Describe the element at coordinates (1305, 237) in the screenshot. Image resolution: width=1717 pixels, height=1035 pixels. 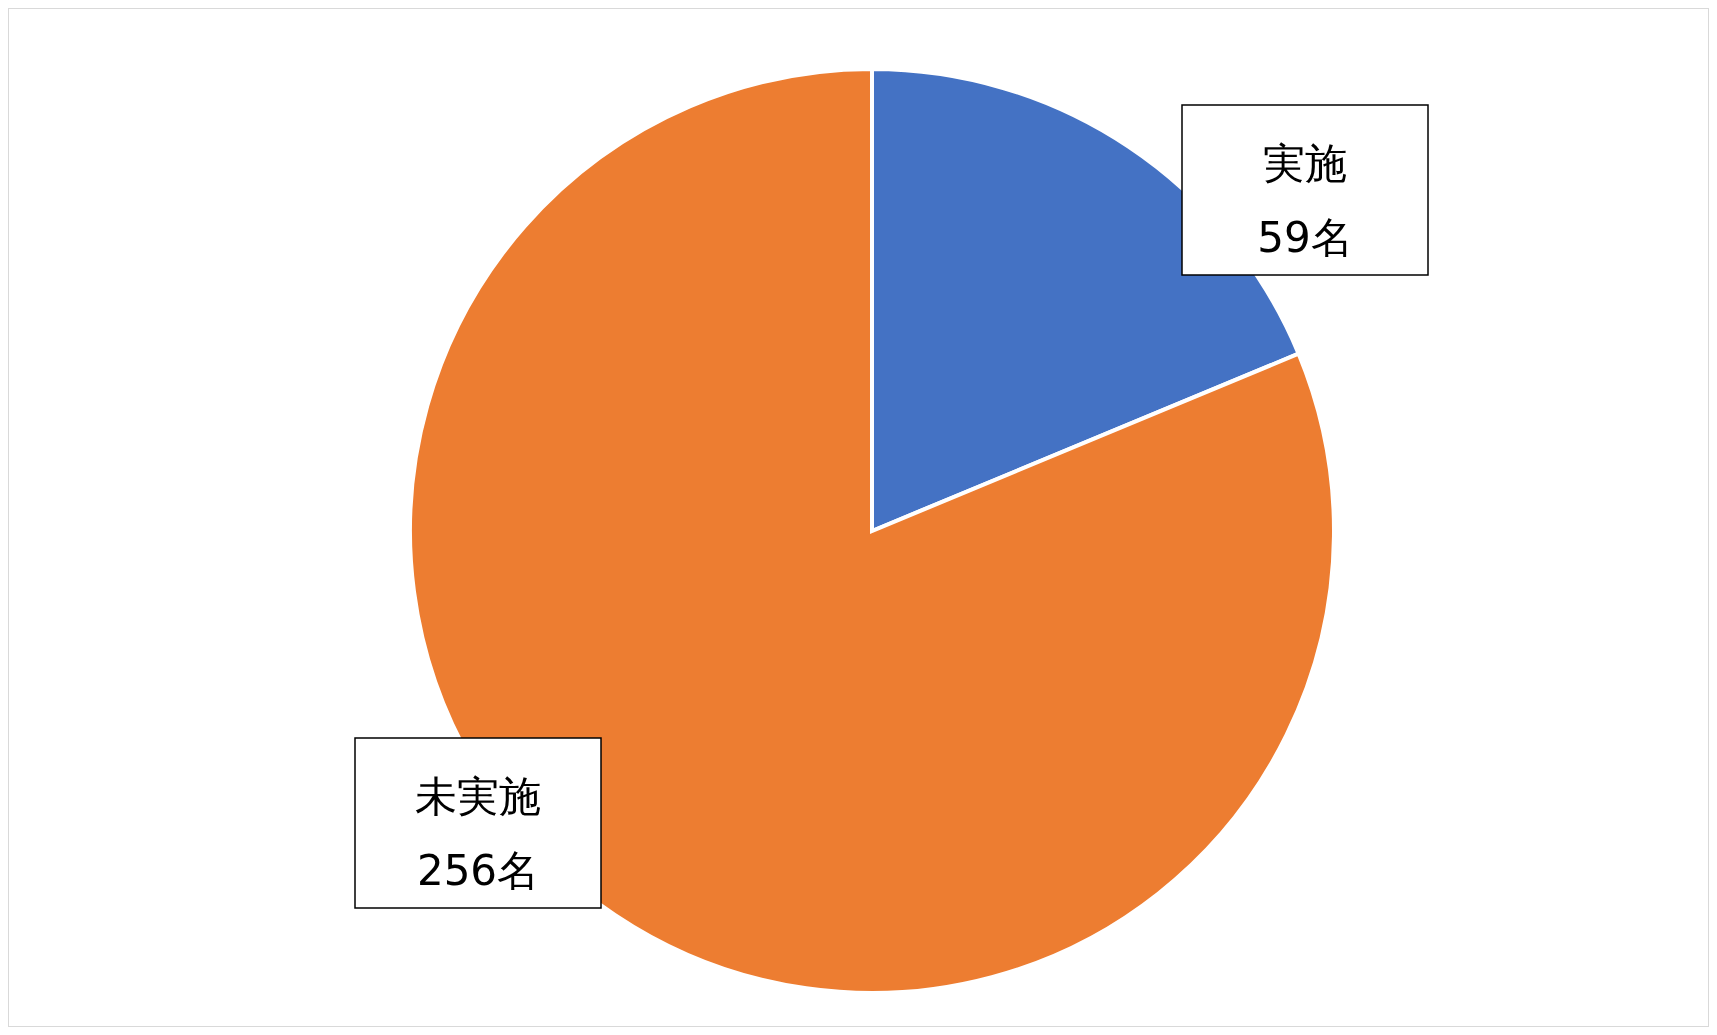
I see `data-label: 59名` at that location.